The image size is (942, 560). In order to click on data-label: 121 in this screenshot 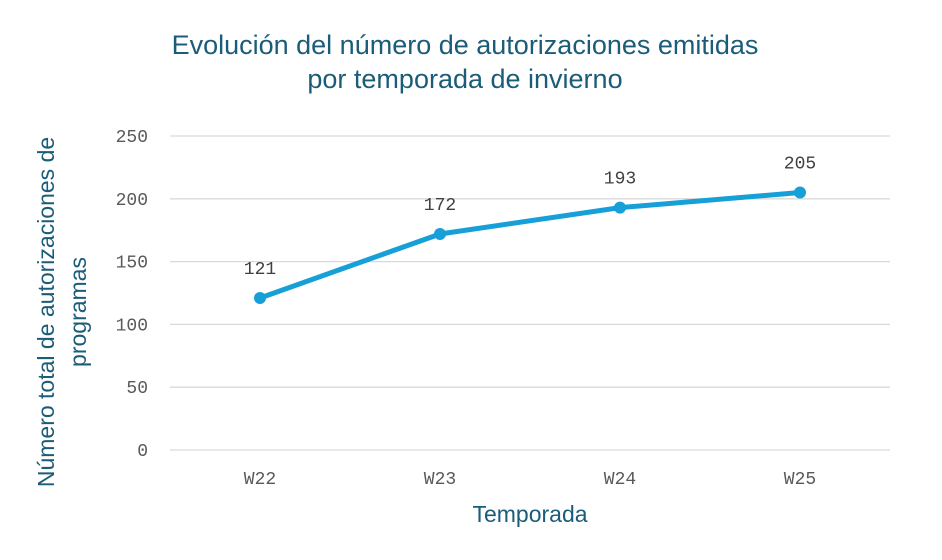, I will do `click(260, 270)`.